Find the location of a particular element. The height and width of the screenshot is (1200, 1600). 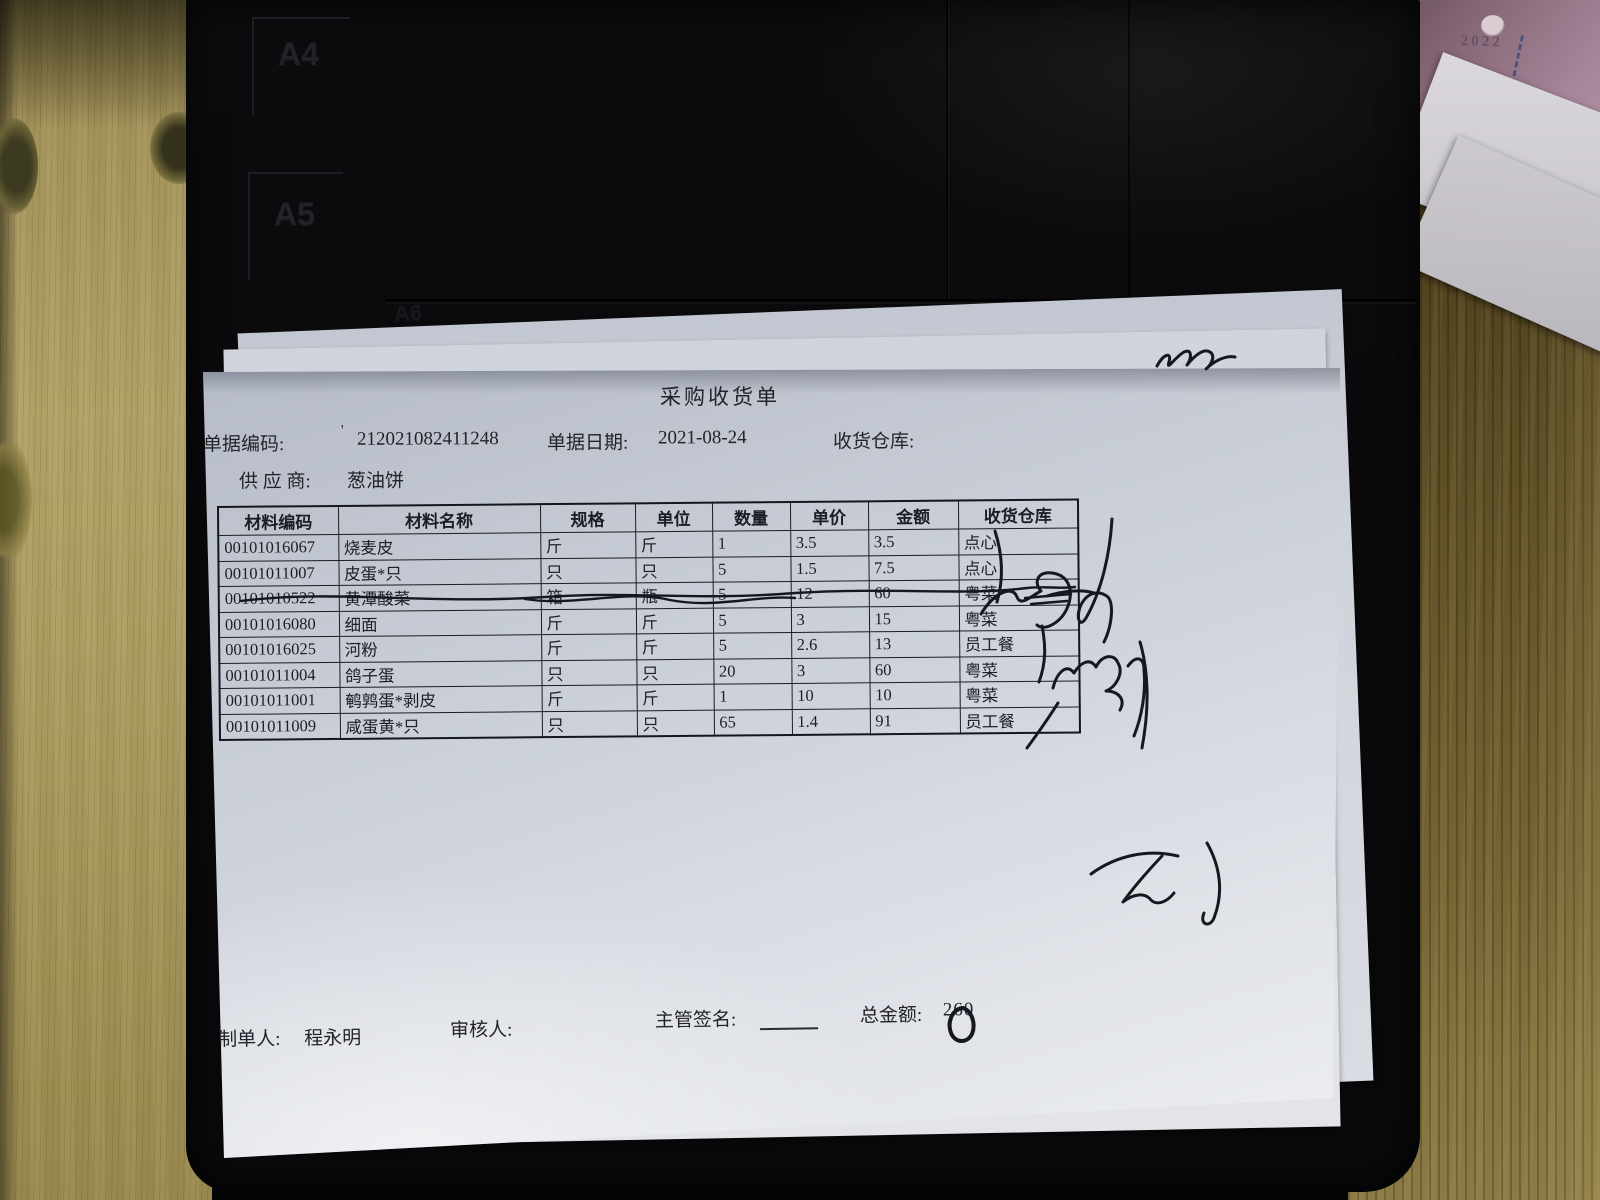

table-cell: 黄潭酸菜 is located at coordinates (439, 597).